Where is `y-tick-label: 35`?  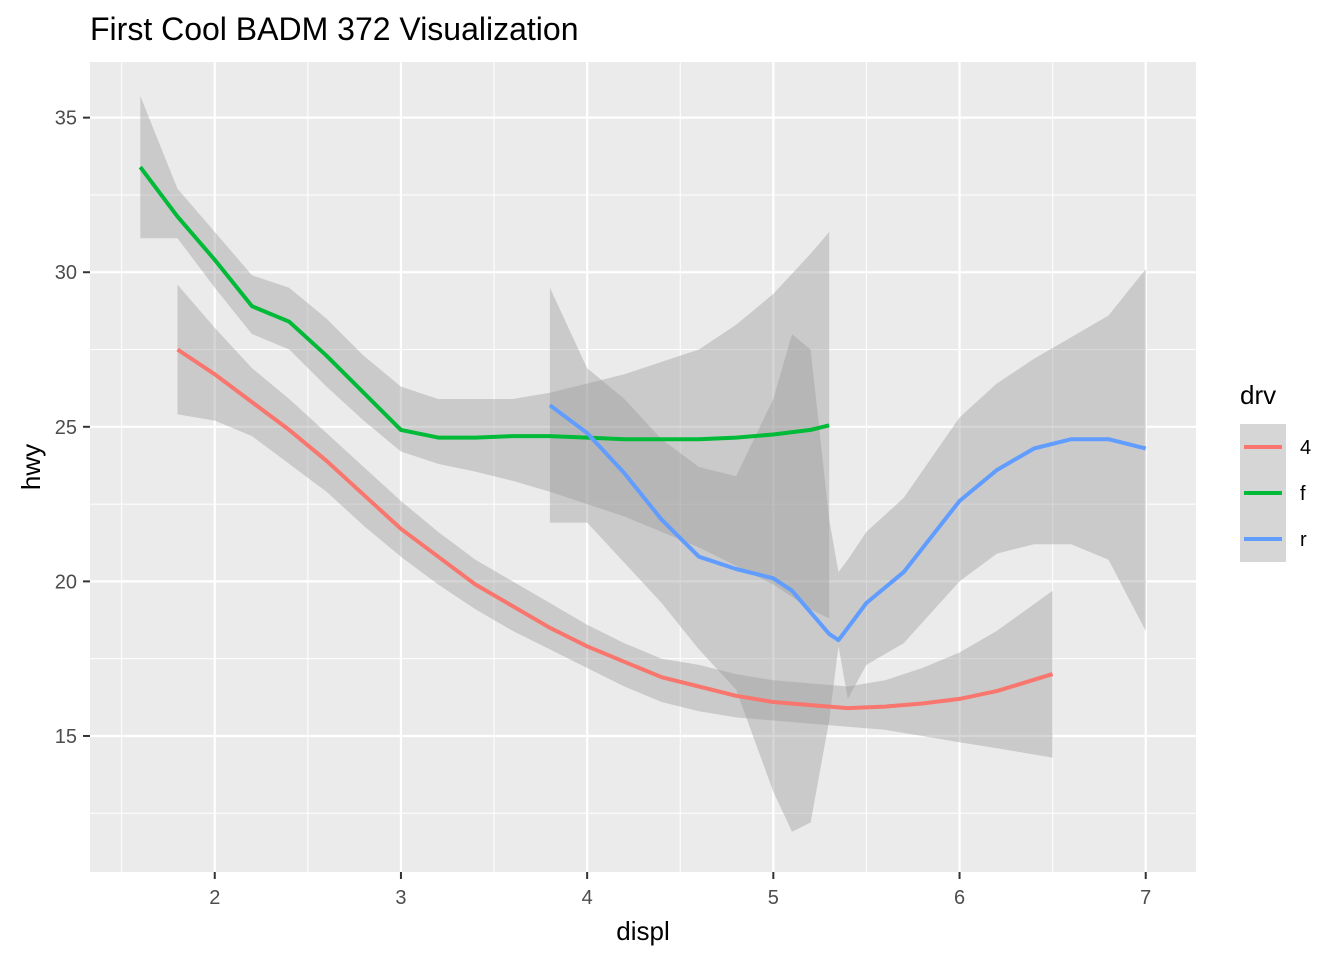
y-tick-label: 35 is located at coordinates (66, 119).